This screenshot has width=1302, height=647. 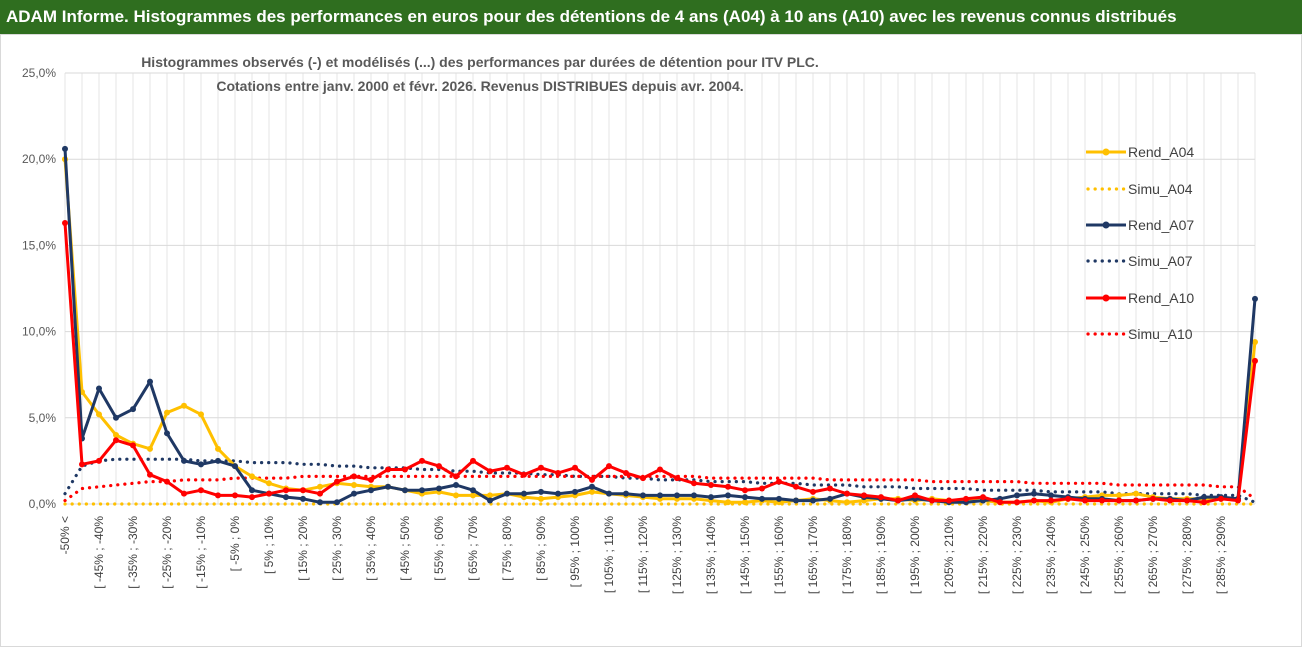 I want to click on legend-label: Simu_A10, so click(x=1160, y=334).